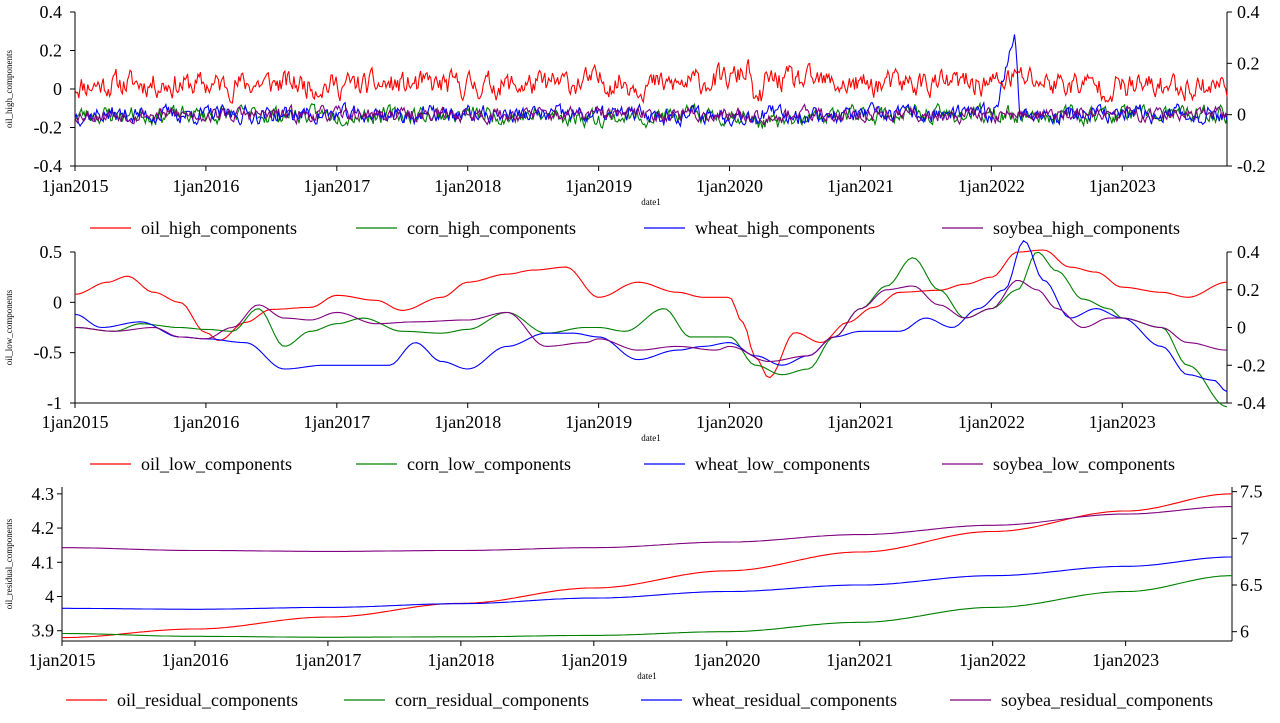 This screenshot has height=723, width=1280. Describe the element at coordinates (48, 166) in the screenshot. I see `y-left-tick-label: -0.4` at that location.